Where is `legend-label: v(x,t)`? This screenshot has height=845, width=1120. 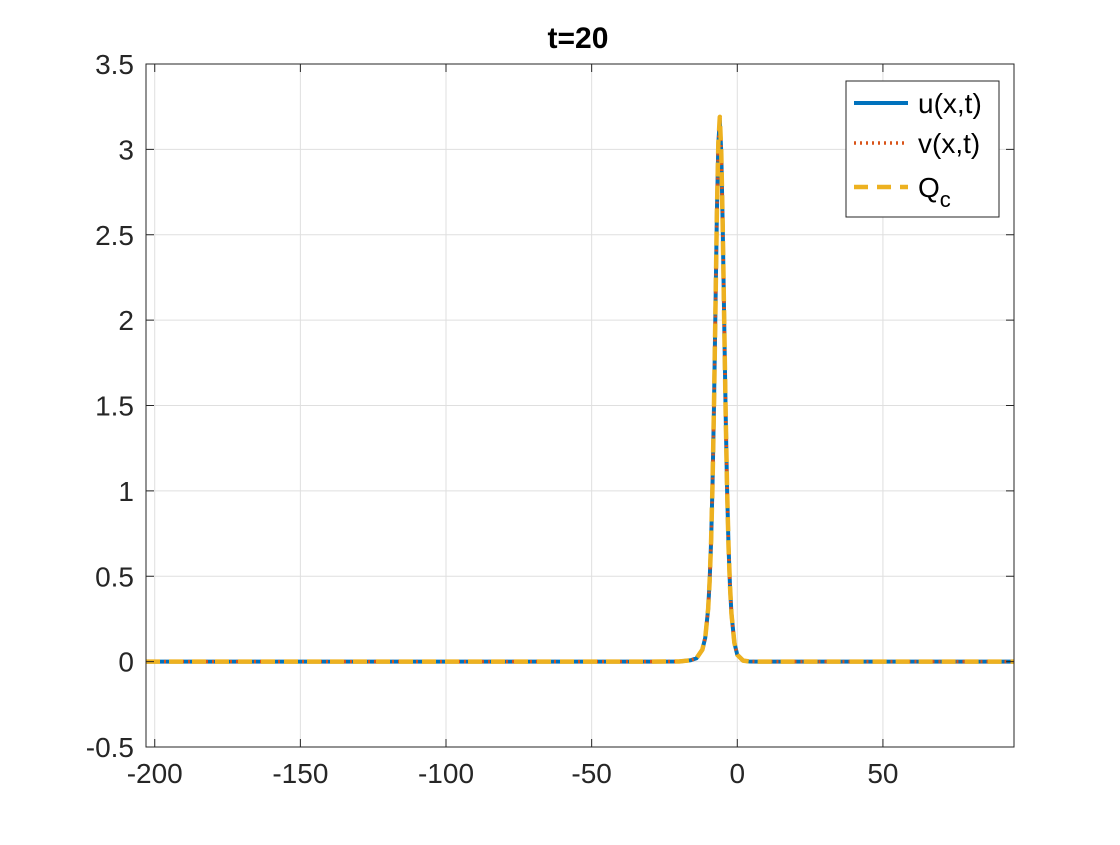
legend-label: v(x,t) is located at coordinates (949, 143).